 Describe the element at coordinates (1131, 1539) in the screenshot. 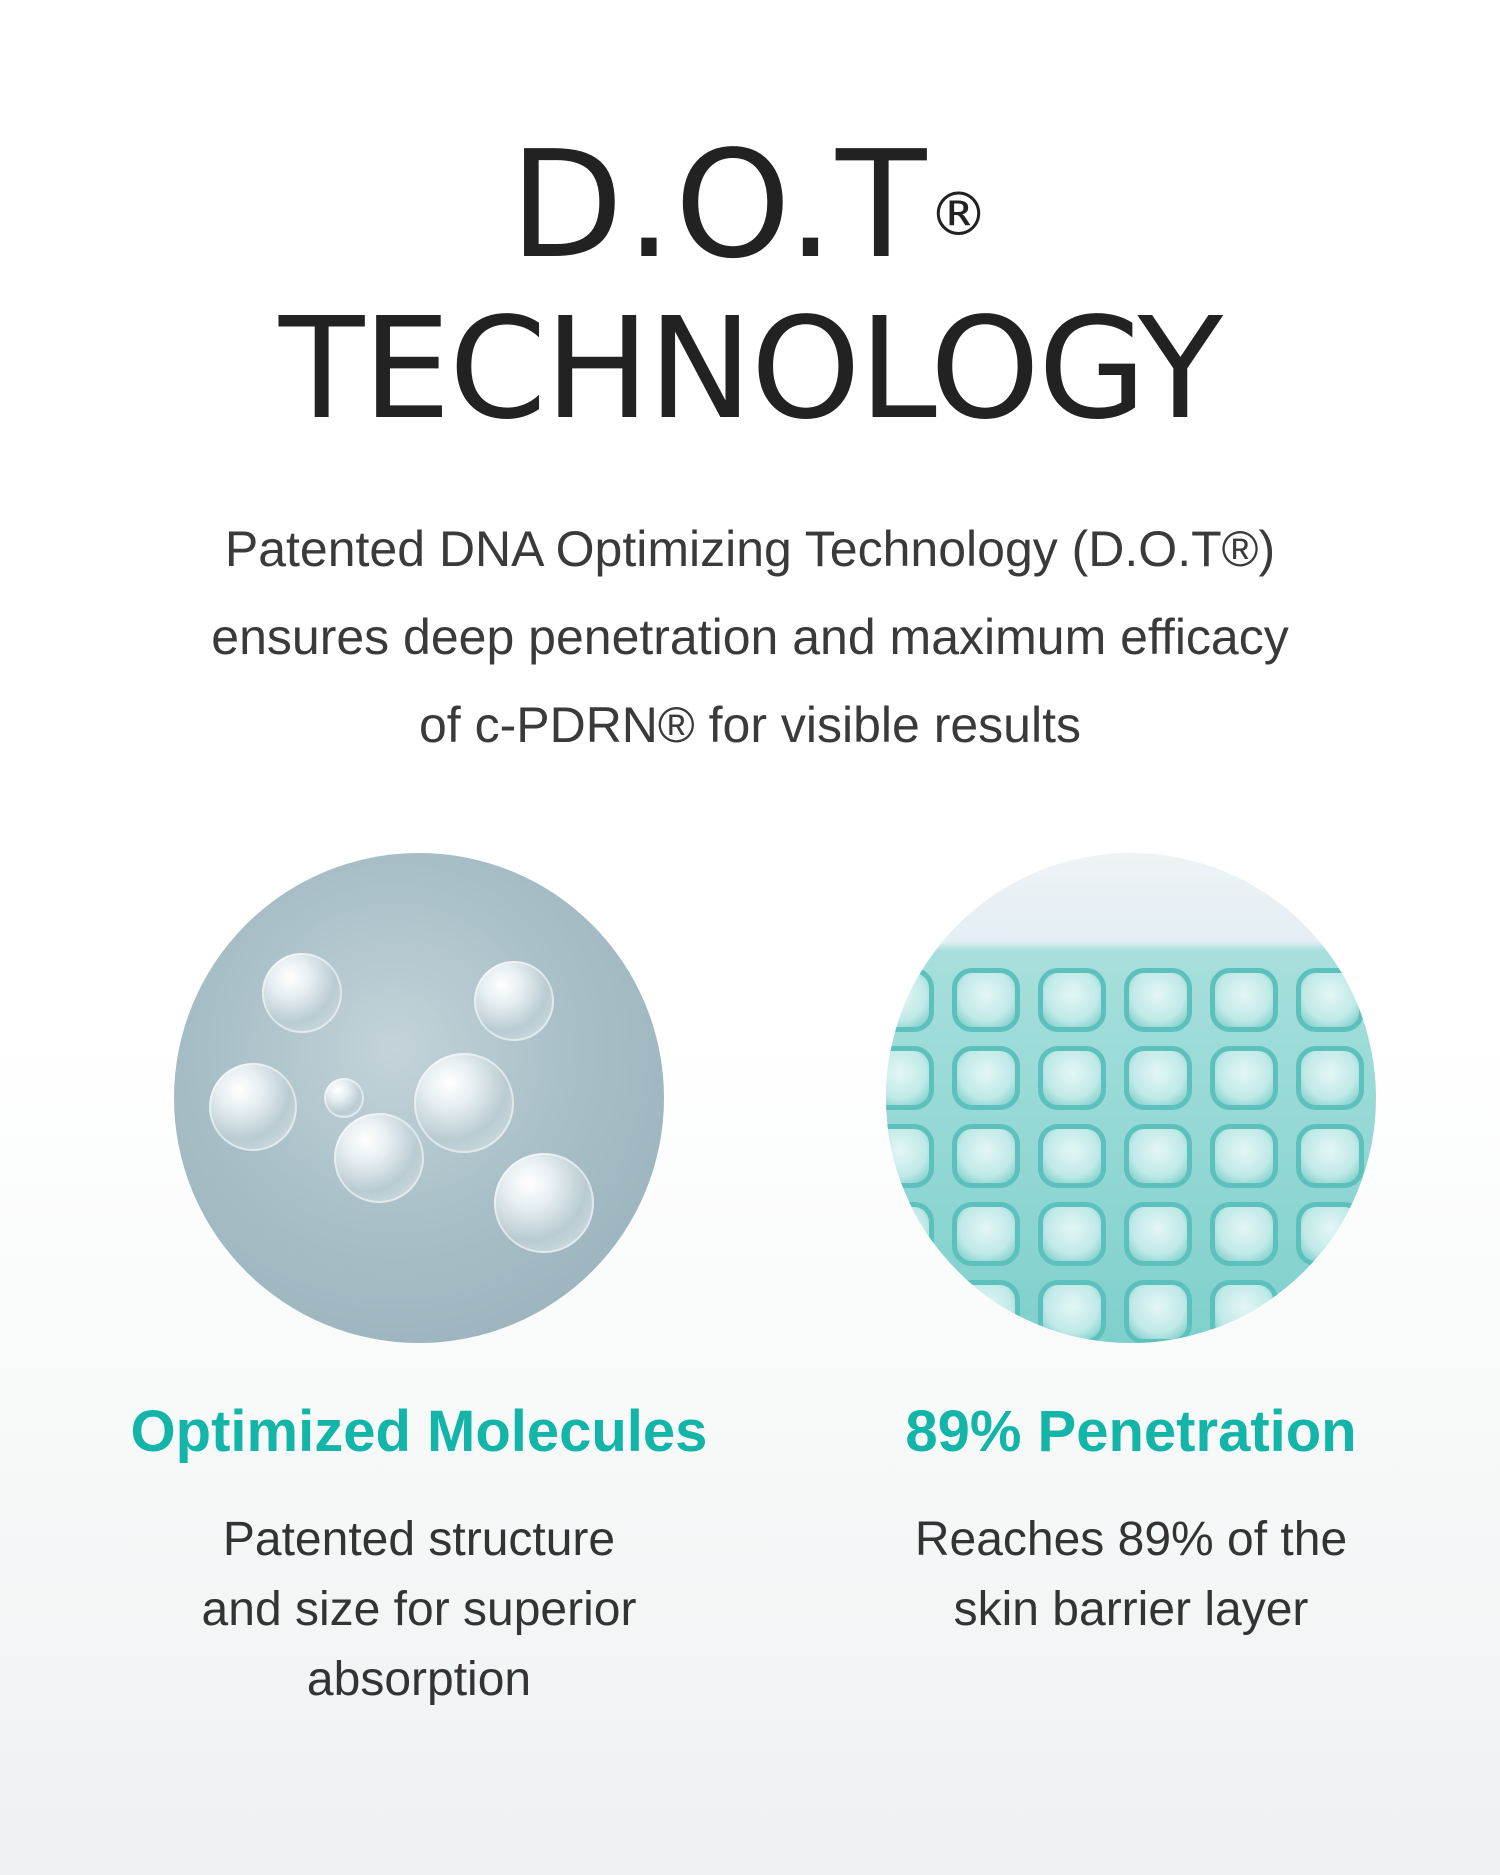

I see `description-line: Reaches 89% of the` at that location.